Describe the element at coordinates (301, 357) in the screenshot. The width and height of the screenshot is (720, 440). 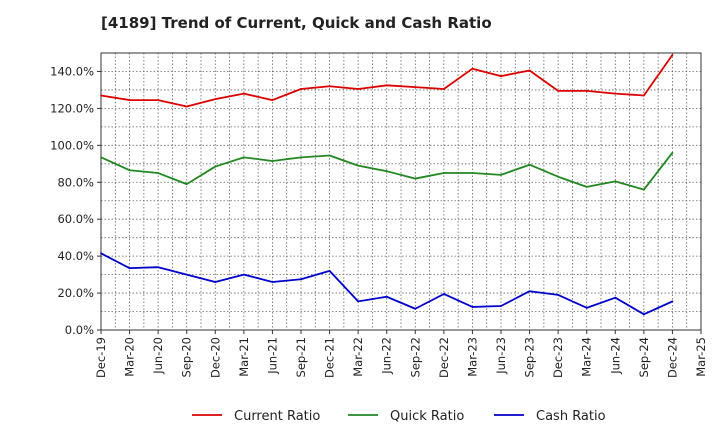
I see `x-tick-label: Sep-21` at that location.